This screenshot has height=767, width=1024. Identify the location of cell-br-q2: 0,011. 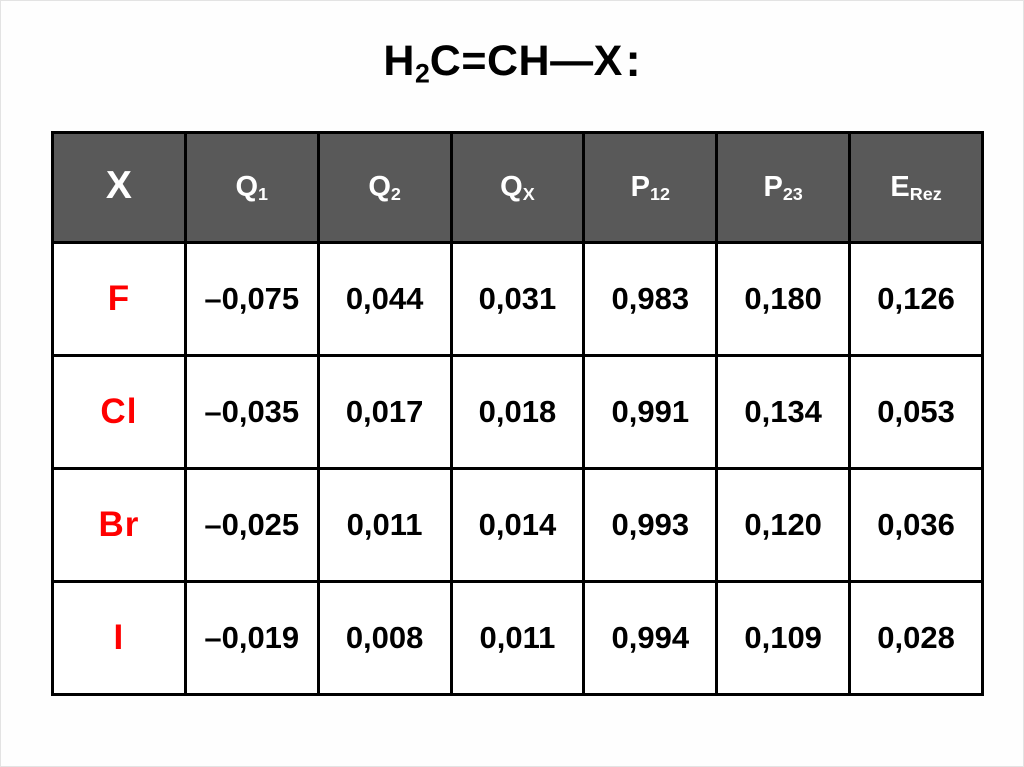
(384, 525).